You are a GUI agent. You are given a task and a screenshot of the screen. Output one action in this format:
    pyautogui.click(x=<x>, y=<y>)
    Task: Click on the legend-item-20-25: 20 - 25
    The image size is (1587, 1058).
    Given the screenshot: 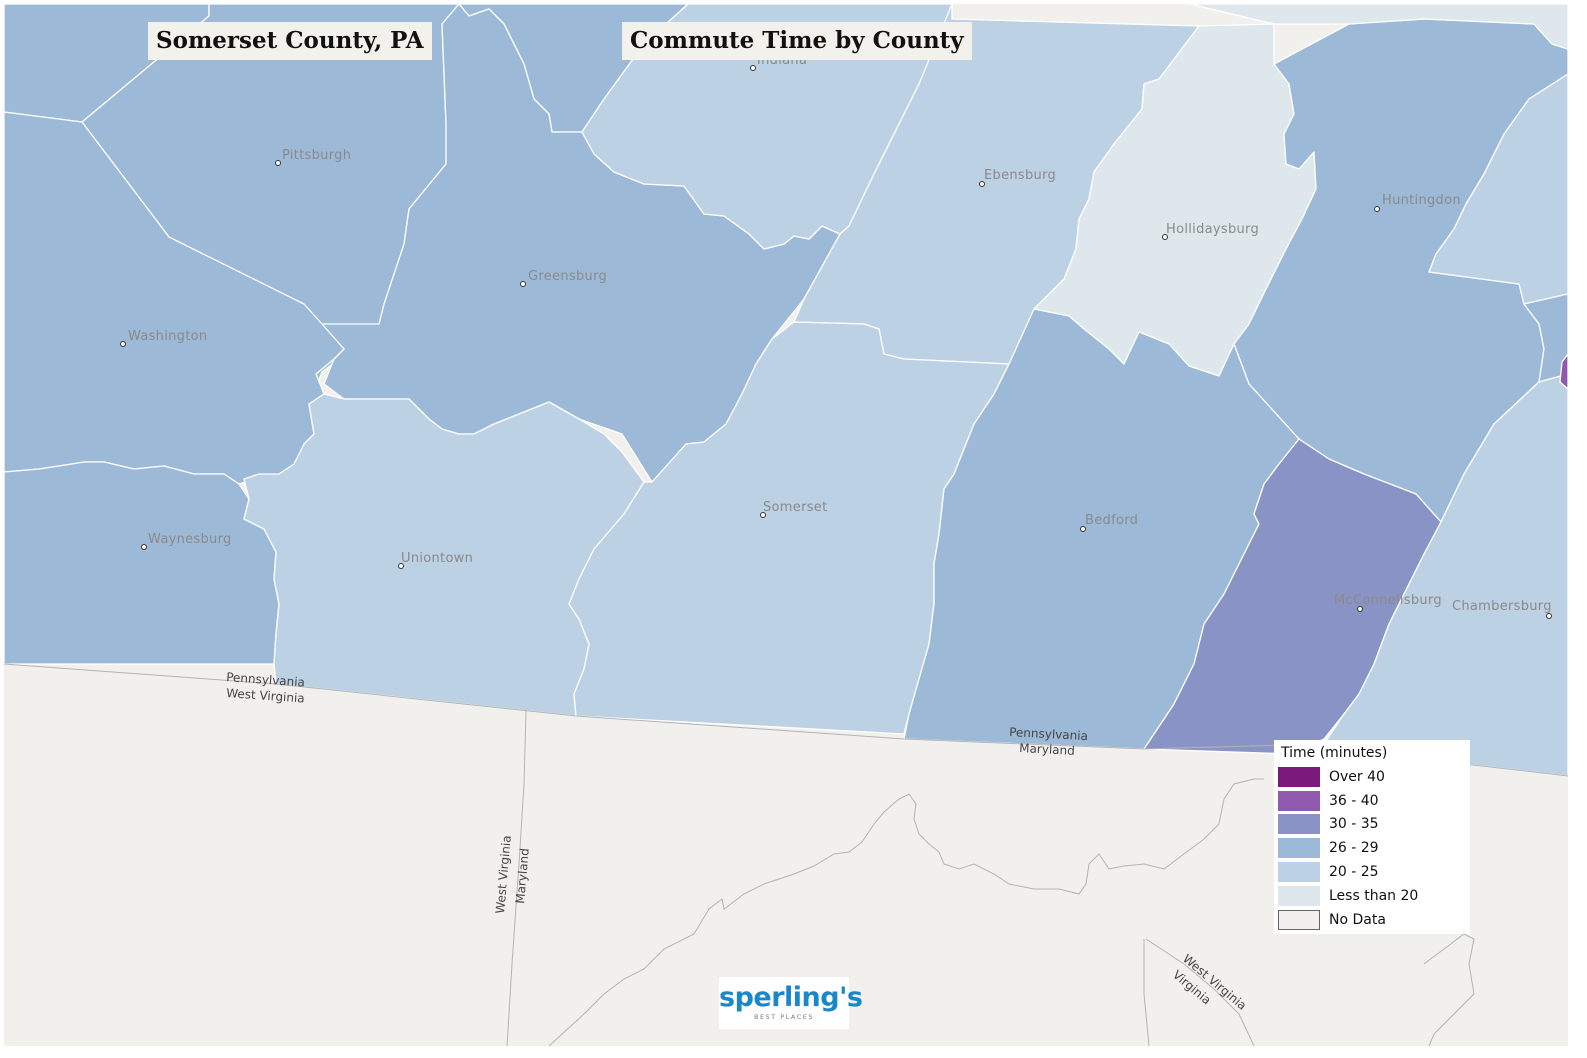 What is the action you would take?
    pyautogui.click(x=1372, y=872)
    